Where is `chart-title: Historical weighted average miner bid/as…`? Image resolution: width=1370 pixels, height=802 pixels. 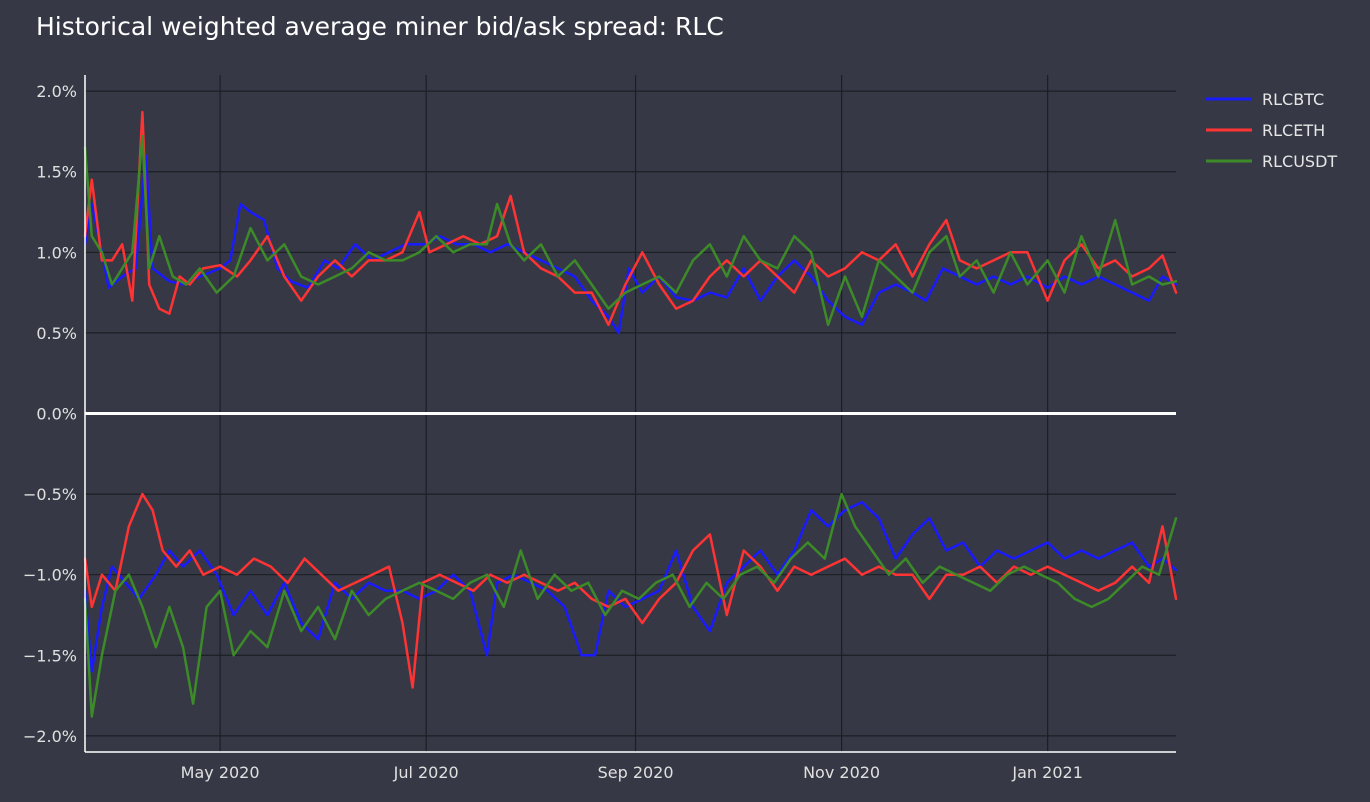
chart-title: Historical weighted average miner bid/as… is located at coordinates (380, 26).